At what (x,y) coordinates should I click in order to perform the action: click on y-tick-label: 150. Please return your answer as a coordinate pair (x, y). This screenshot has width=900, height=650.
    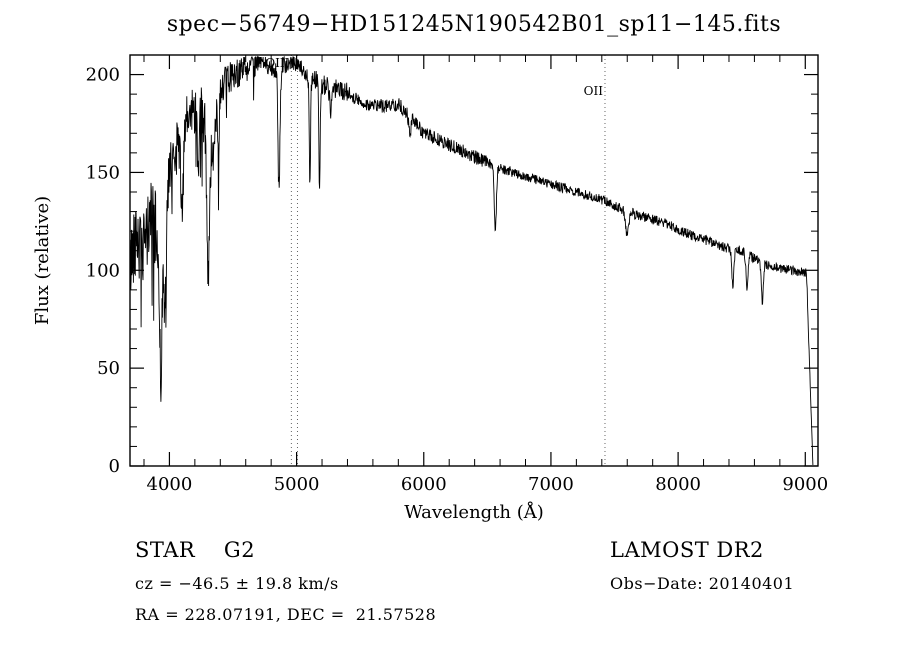
    Looking at the image, I should click on (103, 172).